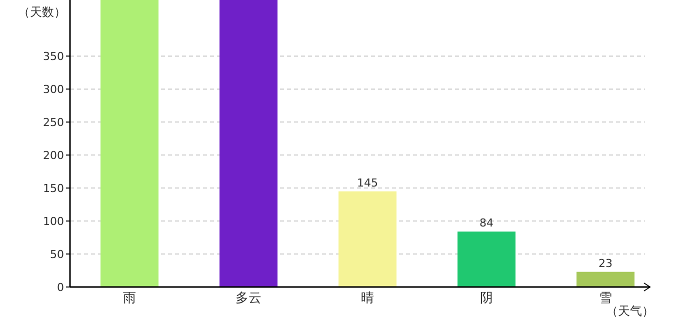 The height and width of the screenshot is (320, 680). I want to click on data-label: 23, so click(605, 263).